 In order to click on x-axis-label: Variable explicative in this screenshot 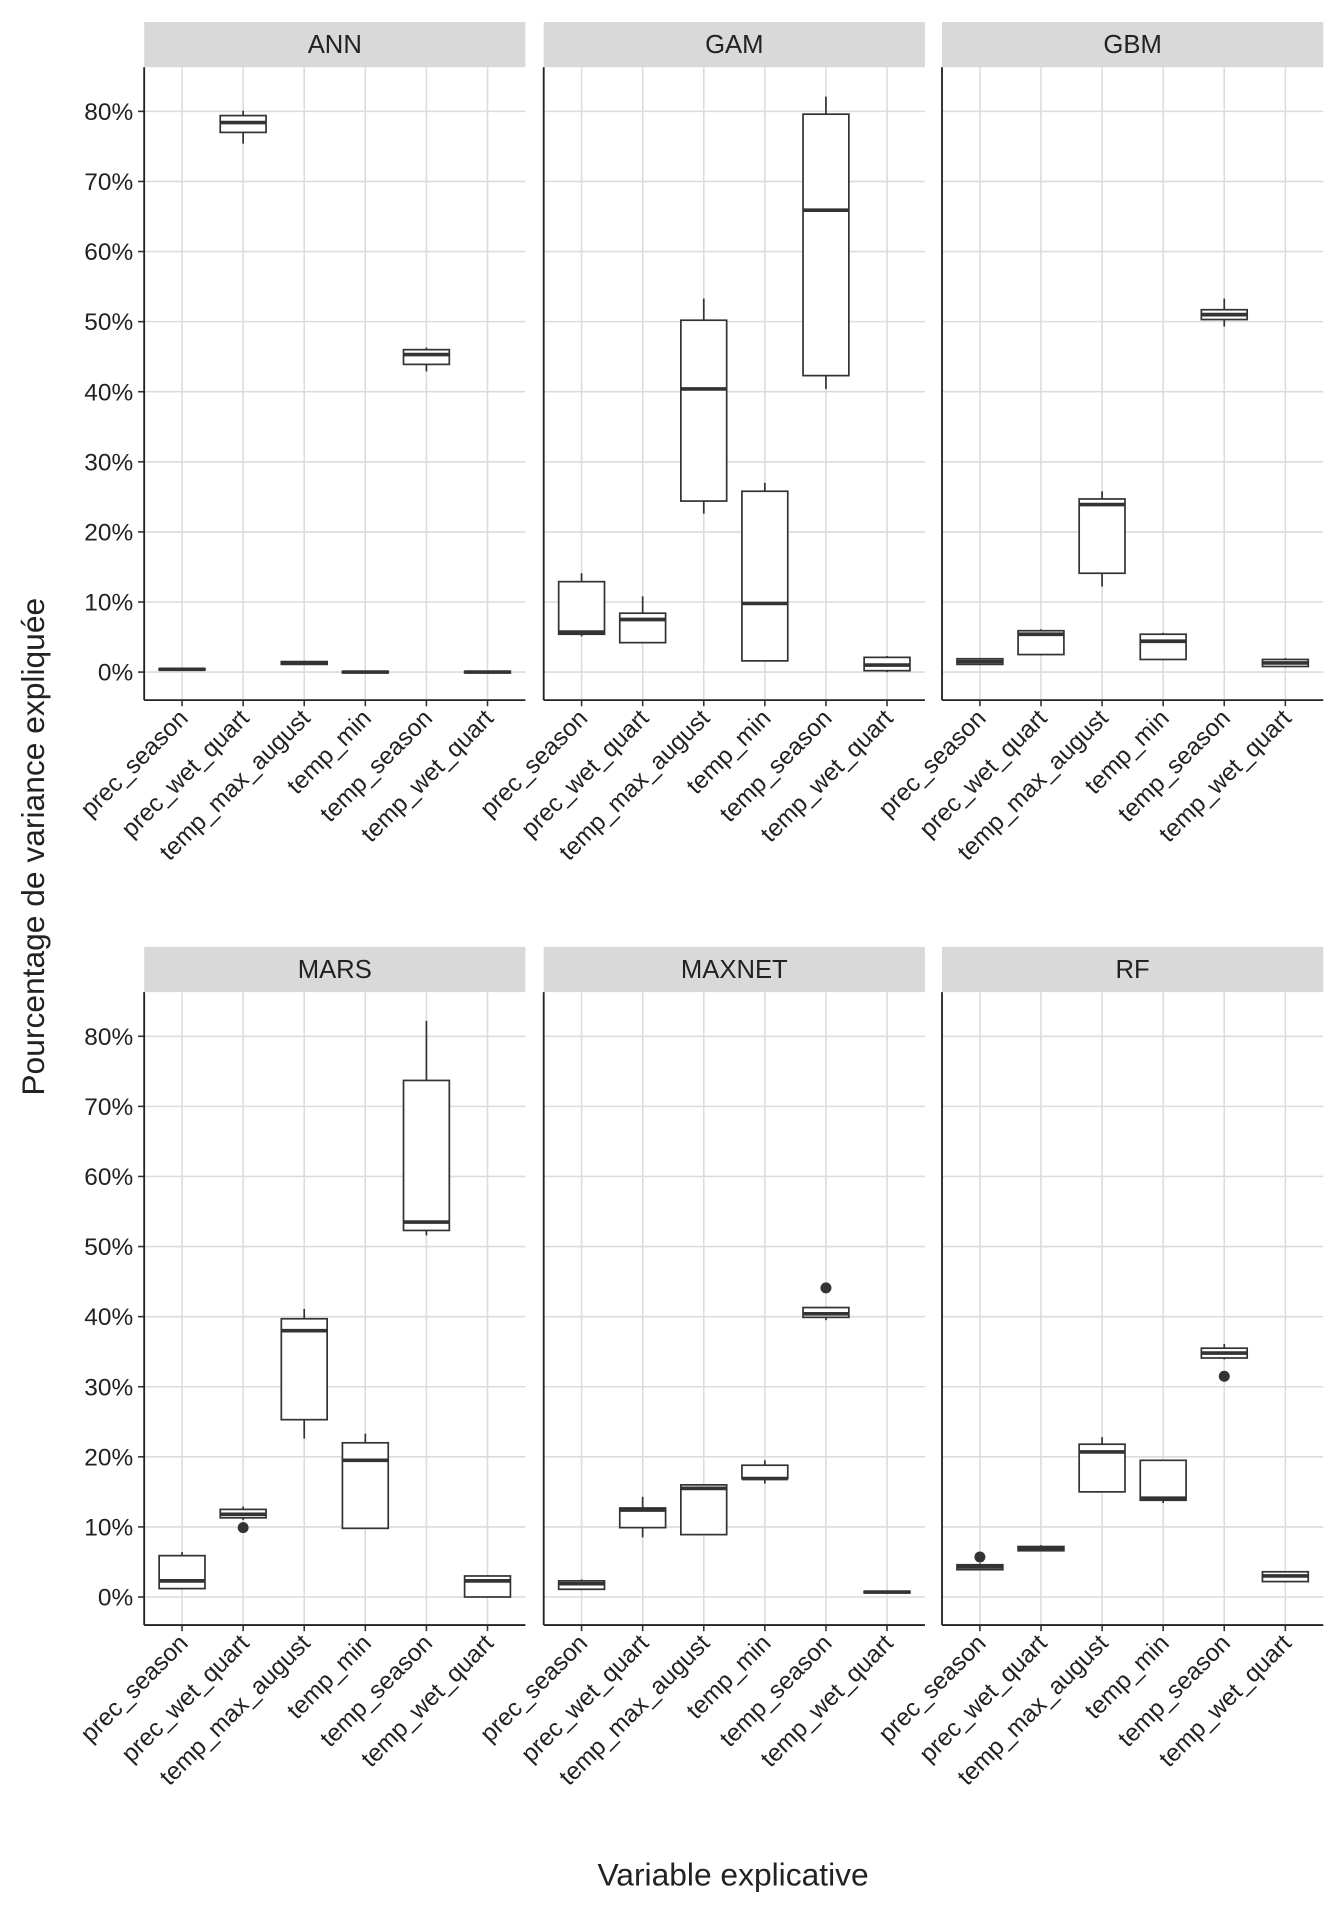, I will do `click(732, 1874)`.